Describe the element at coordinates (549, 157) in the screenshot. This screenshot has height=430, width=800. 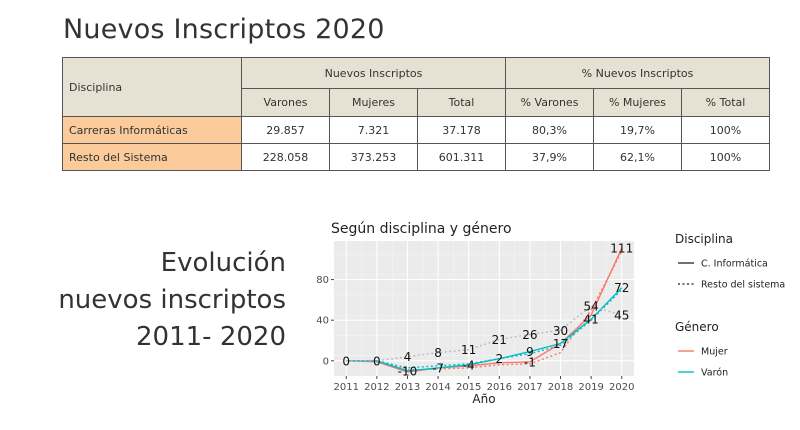
I see `table-cell: 37,9%` at that location.